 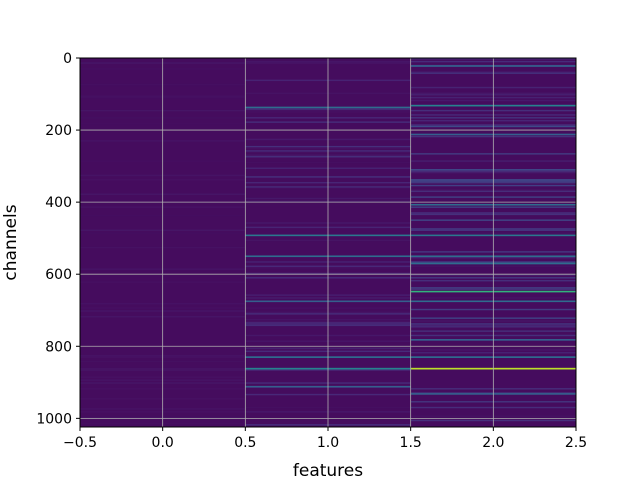 I want to click on x-tick-label: 0.0, so click(x=163, y=443).